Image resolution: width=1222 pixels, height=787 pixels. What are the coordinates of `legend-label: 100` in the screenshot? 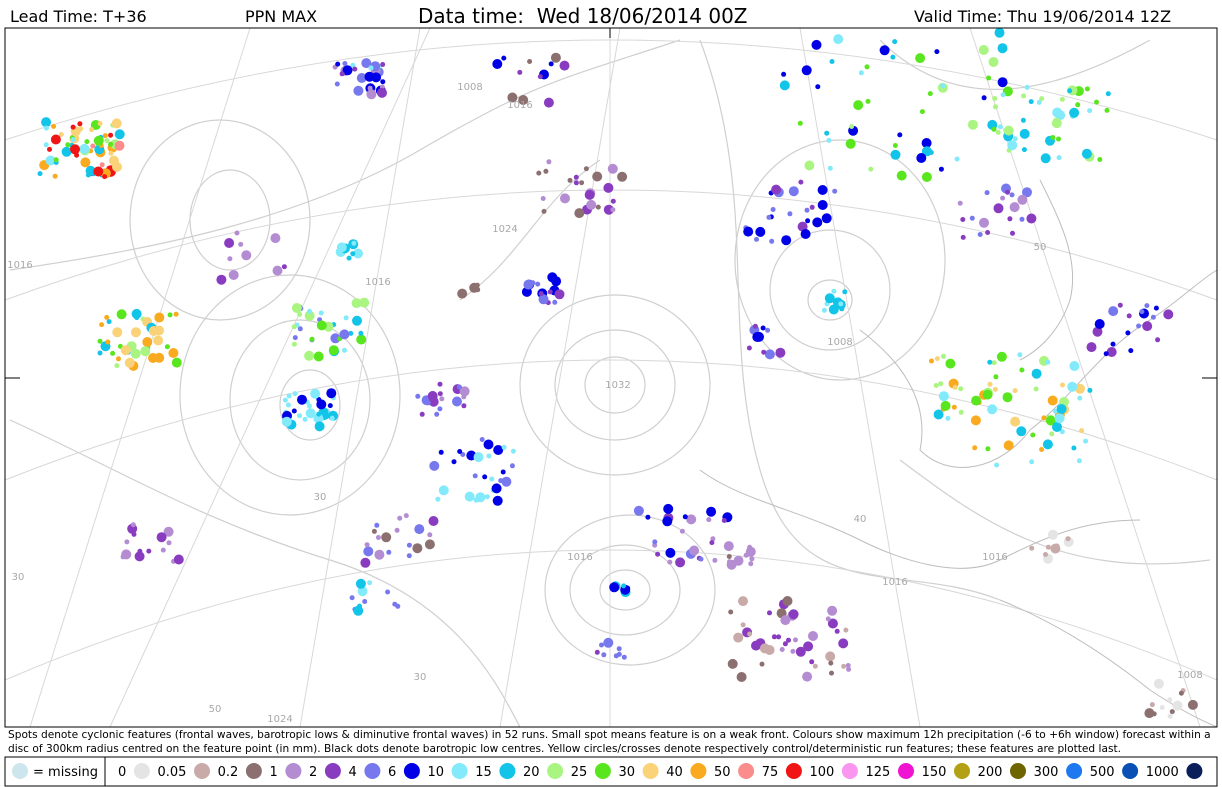 It's located at (822, 772).